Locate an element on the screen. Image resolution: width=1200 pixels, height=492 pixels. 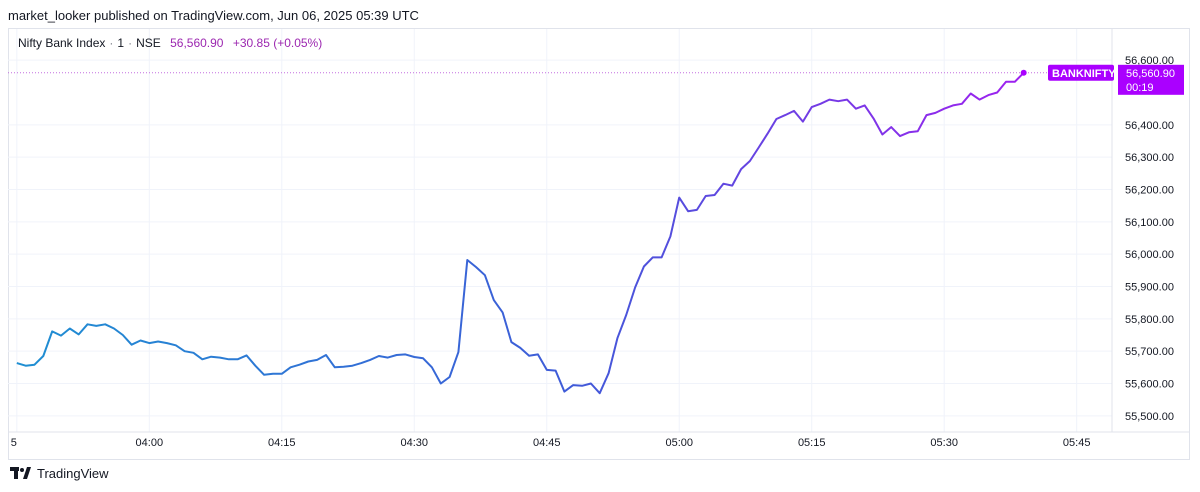
y-tick-label: 56,200.00 is located at coordinates (1149, 191).